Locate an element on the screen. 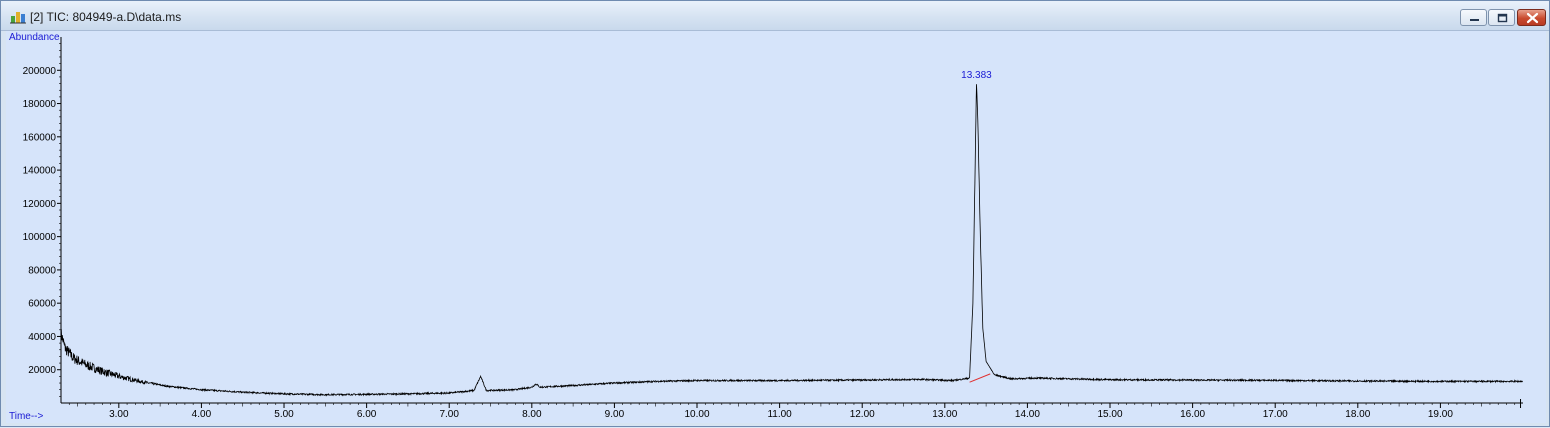  x-tick-label-13: 16.00 is located at coordinates (1192, 414).